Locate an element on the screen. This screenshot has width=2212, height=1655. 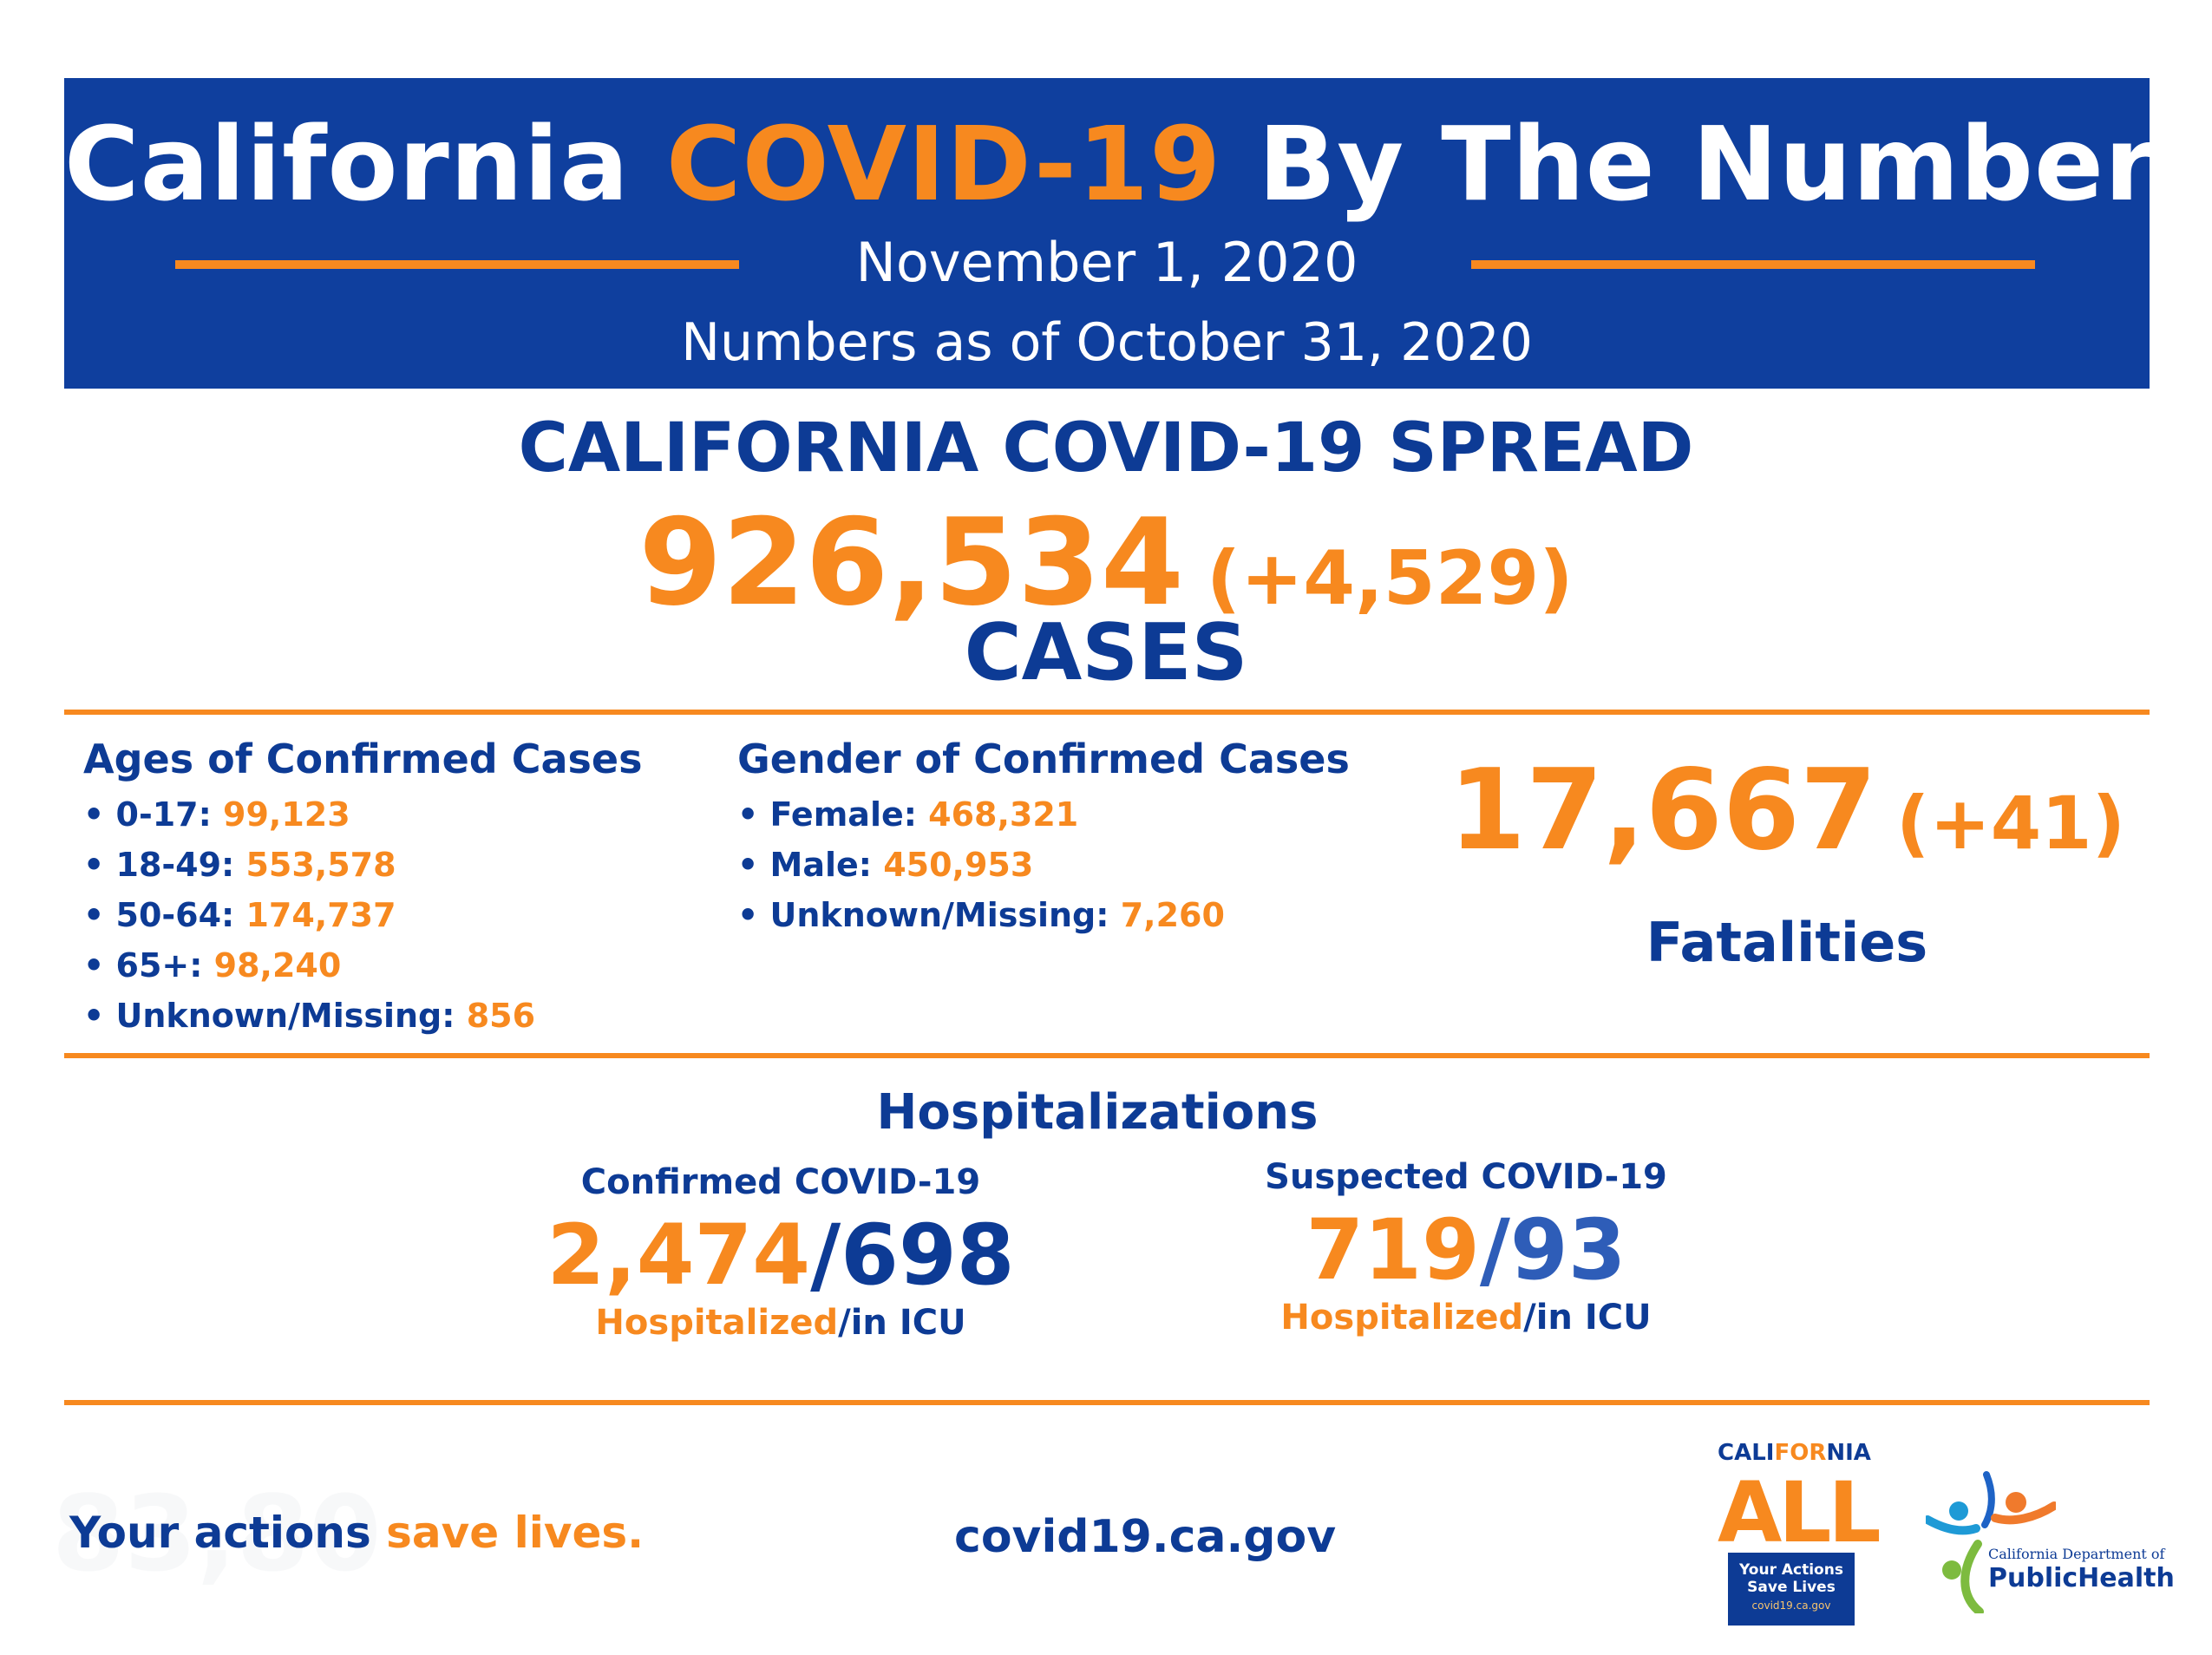
suspected-hospitalized: 719 is located at coordinates (1393, 1250).